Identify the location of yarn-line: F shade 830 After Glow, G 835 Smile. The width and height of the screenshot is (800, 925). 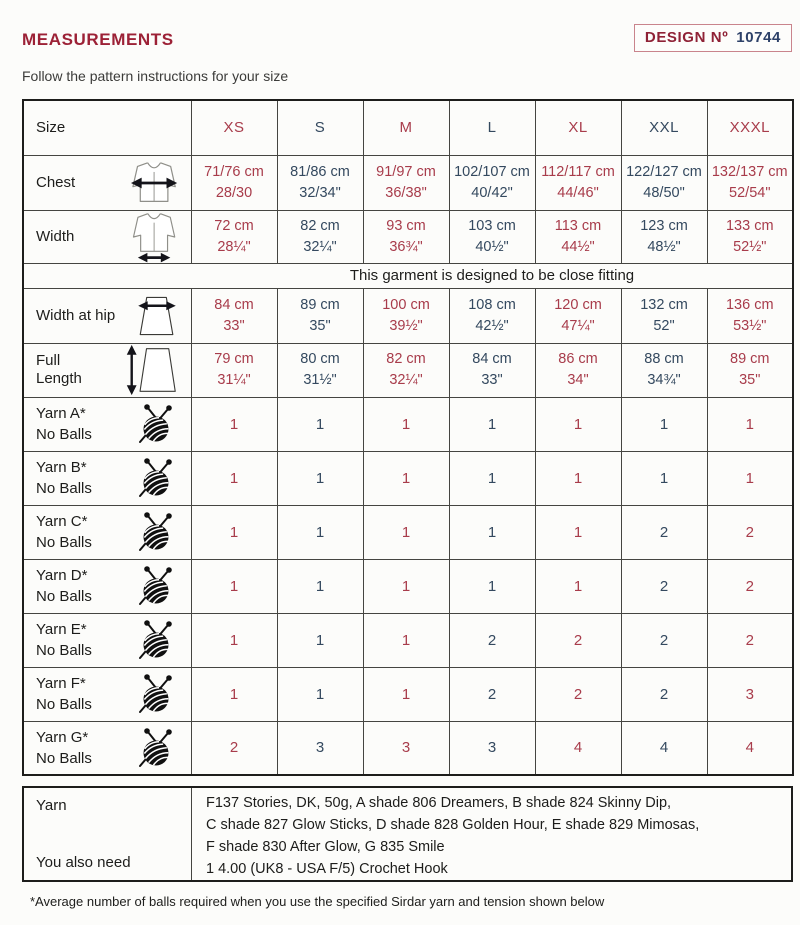
(325, 847).